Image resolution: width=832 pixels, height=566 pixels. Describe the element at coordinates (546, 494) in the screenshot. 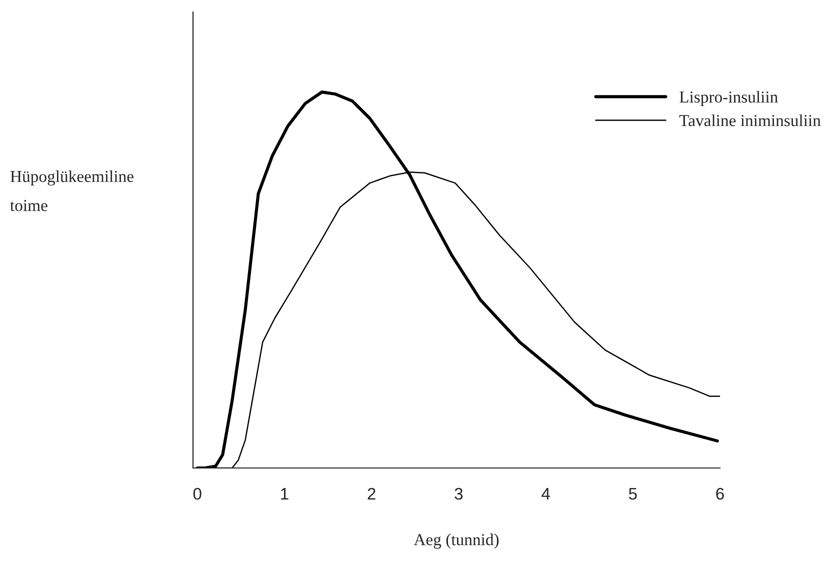

I see `x-tick-label: 4` at that location.